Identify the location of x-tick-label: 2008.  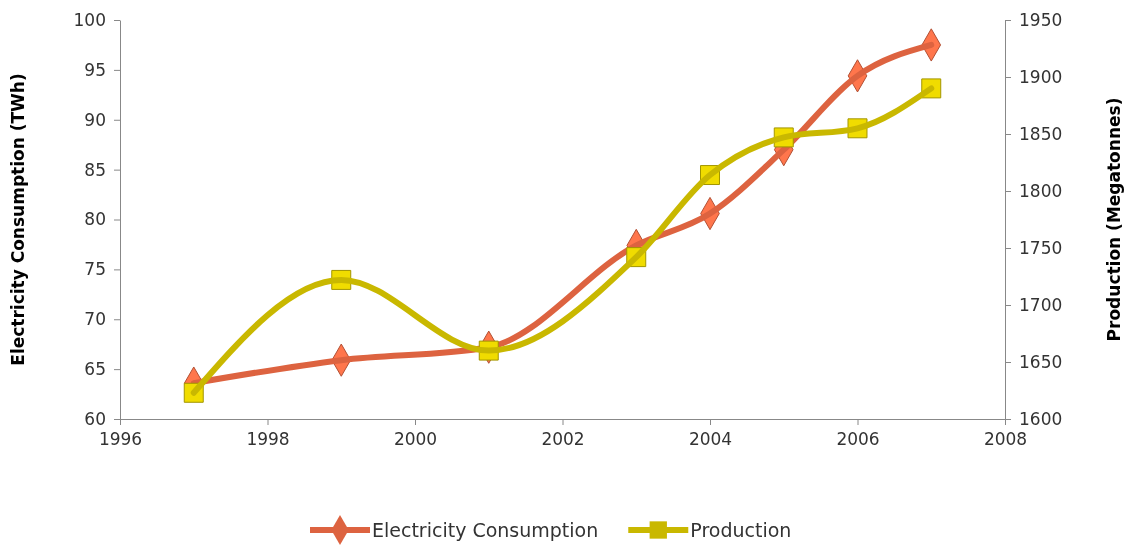
(1005, 439).